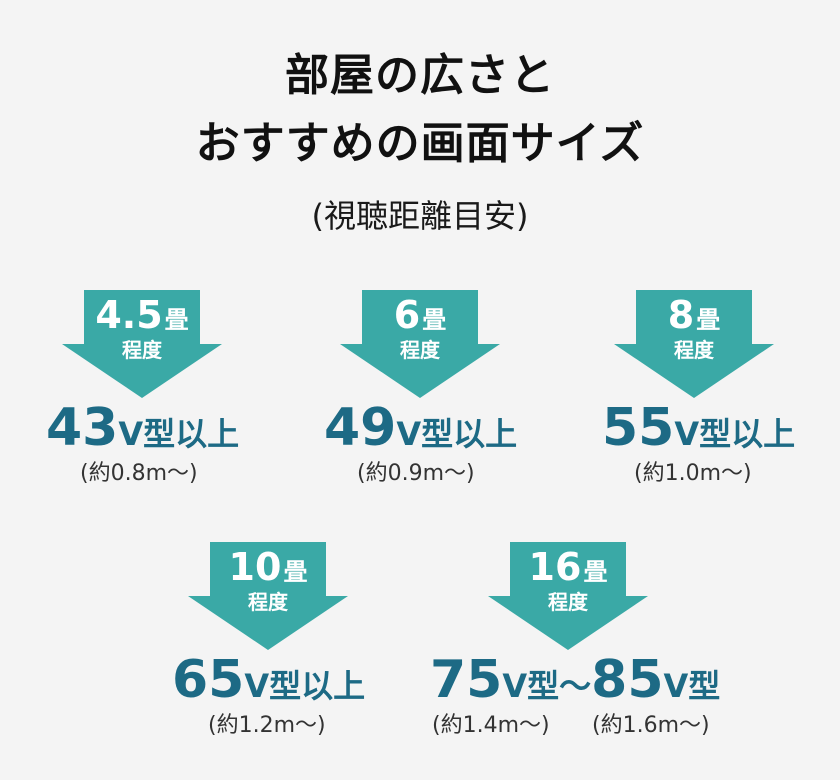  I want to click on down-arrow-icon: 16畳 程度, so click(568, 596).